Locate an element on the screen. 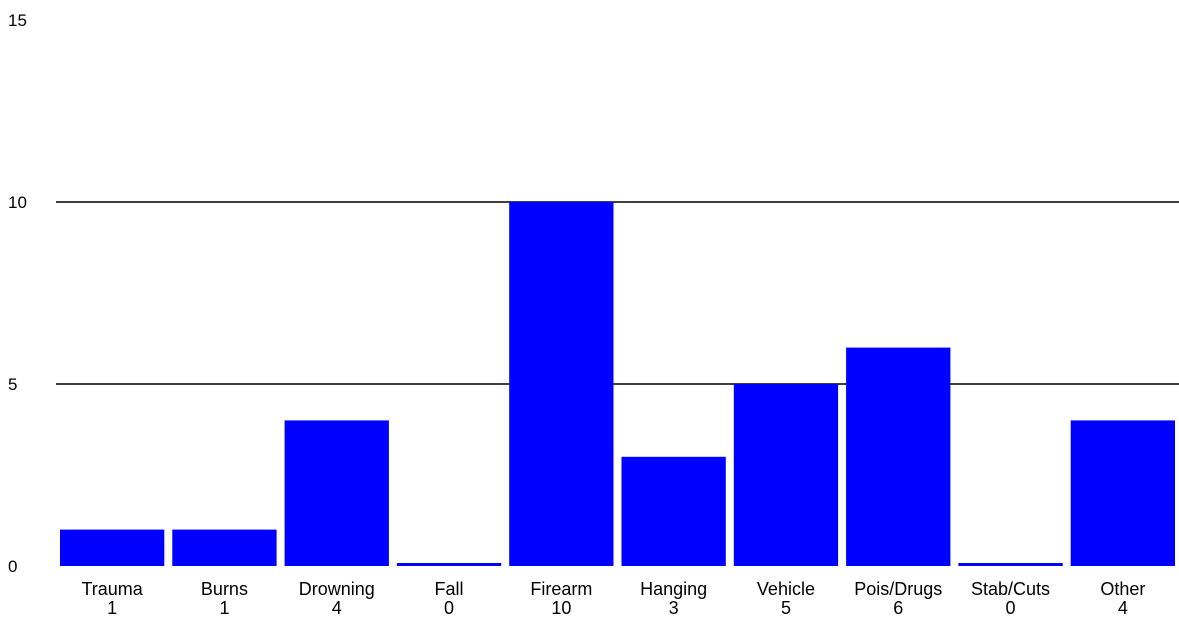  value-label: 5 is located at coordinates (786, 608).